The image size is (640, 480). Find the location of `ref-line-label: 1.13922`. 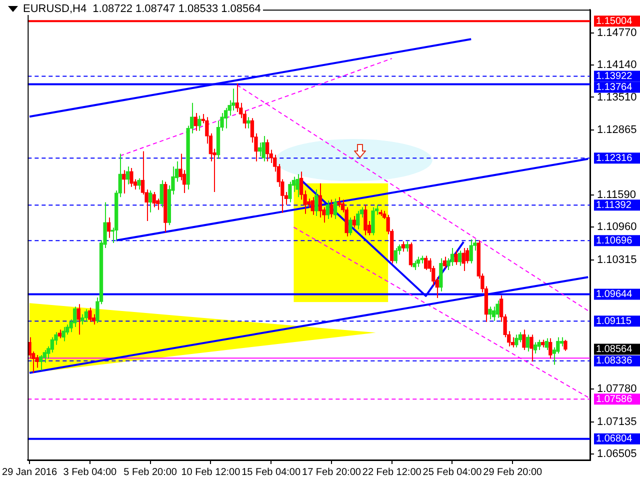

ref-line-label: 1.13922 is located at coordinates (614, 76).